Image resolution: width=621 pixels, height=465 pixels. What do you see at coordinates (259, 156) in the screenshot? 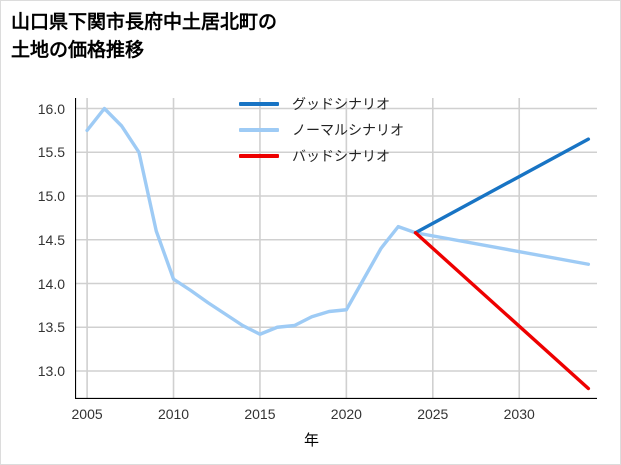
I see `legend-swatch-bad` at bounding box center [259, 156].